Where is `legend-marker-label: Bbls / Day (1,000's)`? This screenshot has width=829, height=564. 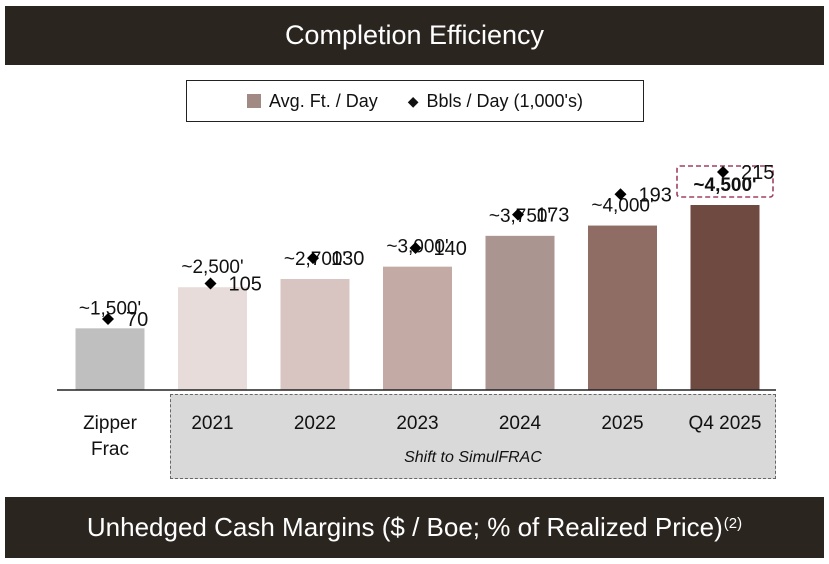
legend-marker-label: Bbls / Day (1,000's) is located at coordinates (504, 100).